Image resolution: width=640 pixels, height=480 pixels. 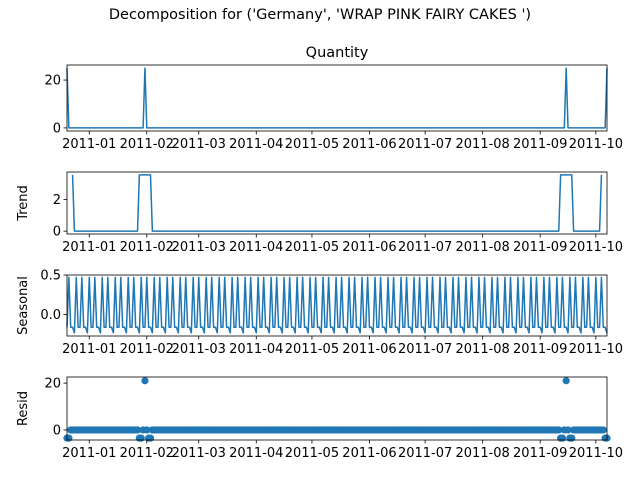 I want to click on trend-xtick-label: 2011-01, so click(x=89, y=247).